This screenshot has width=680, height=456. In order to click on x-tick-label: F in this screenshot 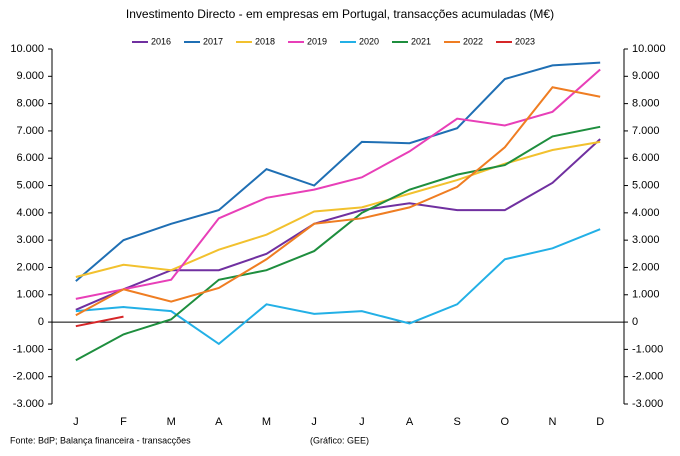, I will do `click(123, 422)`.